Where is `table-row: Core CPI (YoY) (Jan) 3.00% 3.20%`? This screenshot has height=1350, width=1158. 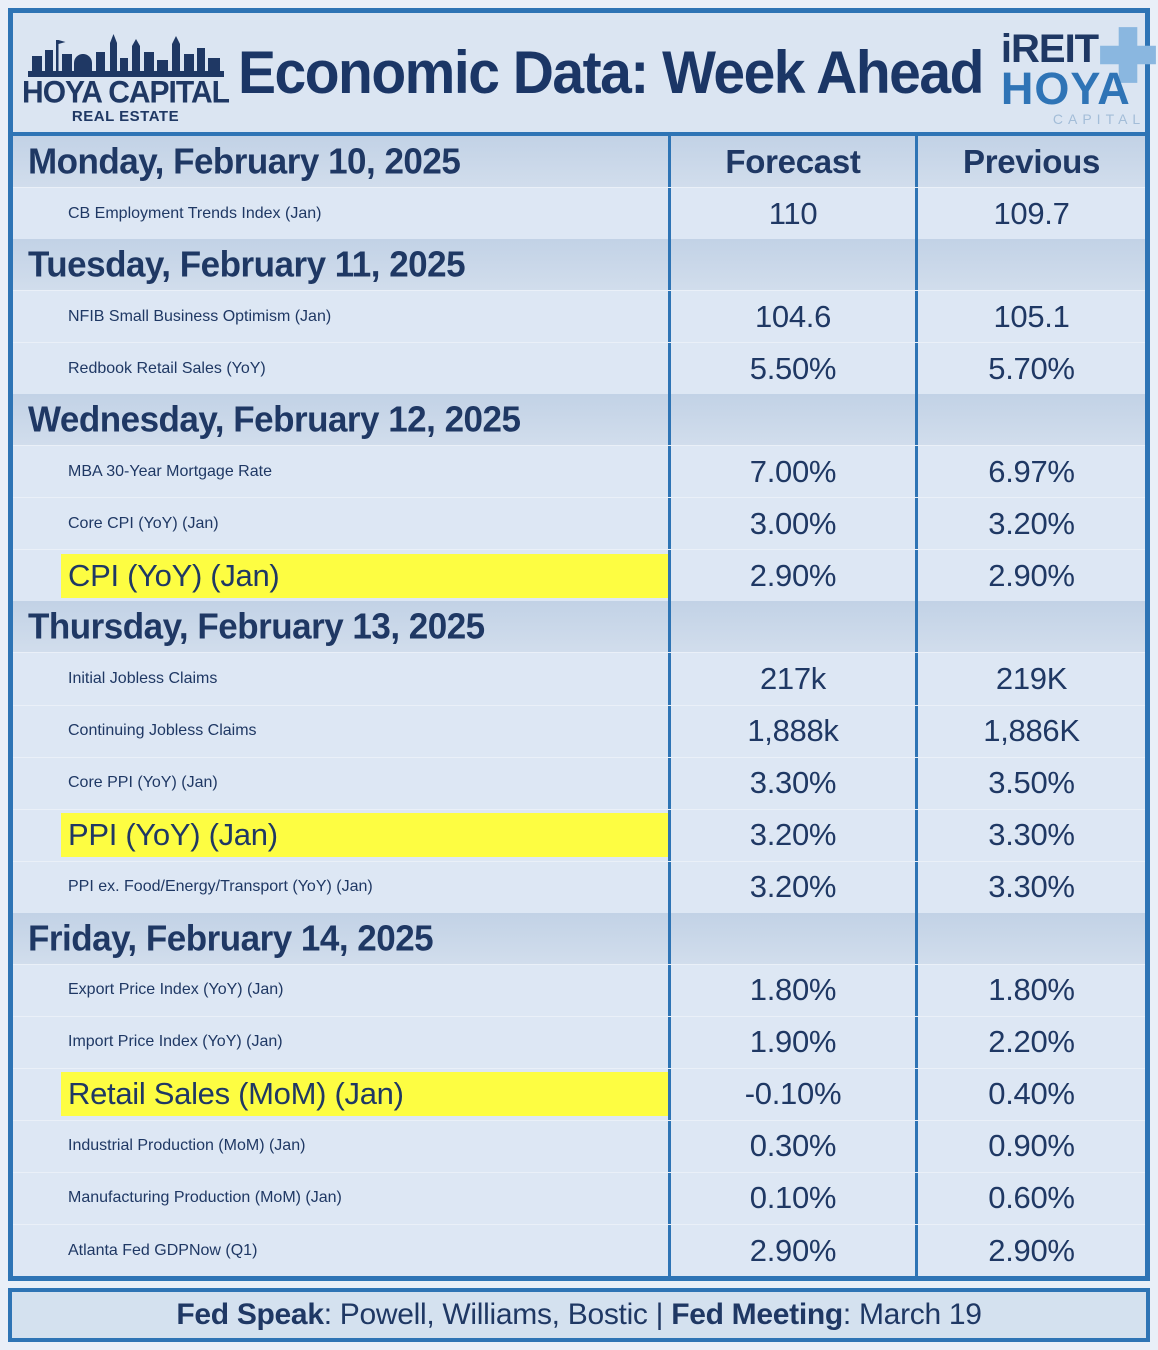 table-row: Core CPI (YoY) (Jan) 3.00% 3.20% is located at coordinates (579, 523).